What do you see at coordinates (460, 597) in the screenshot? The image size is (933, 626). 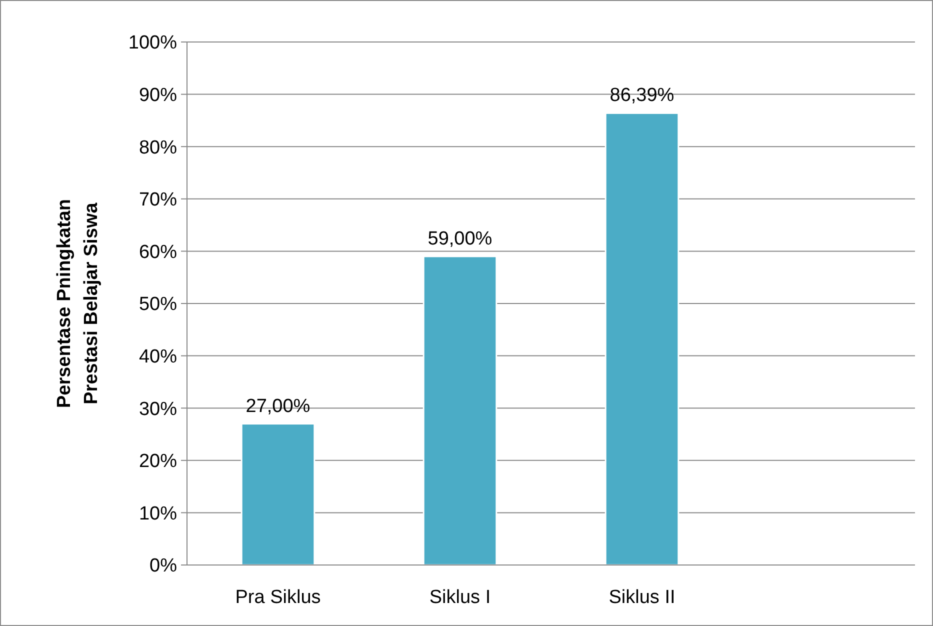 I see `x-tick-label: Siklus I` at bounding box center [460, 597].